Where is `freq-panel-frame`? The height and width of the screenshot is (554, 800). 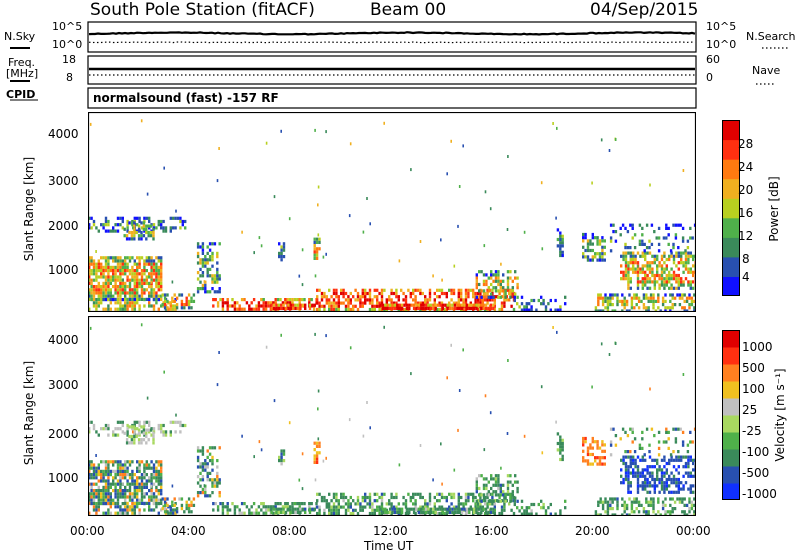
freq-panel-frame is located at coordinates (392, 70).